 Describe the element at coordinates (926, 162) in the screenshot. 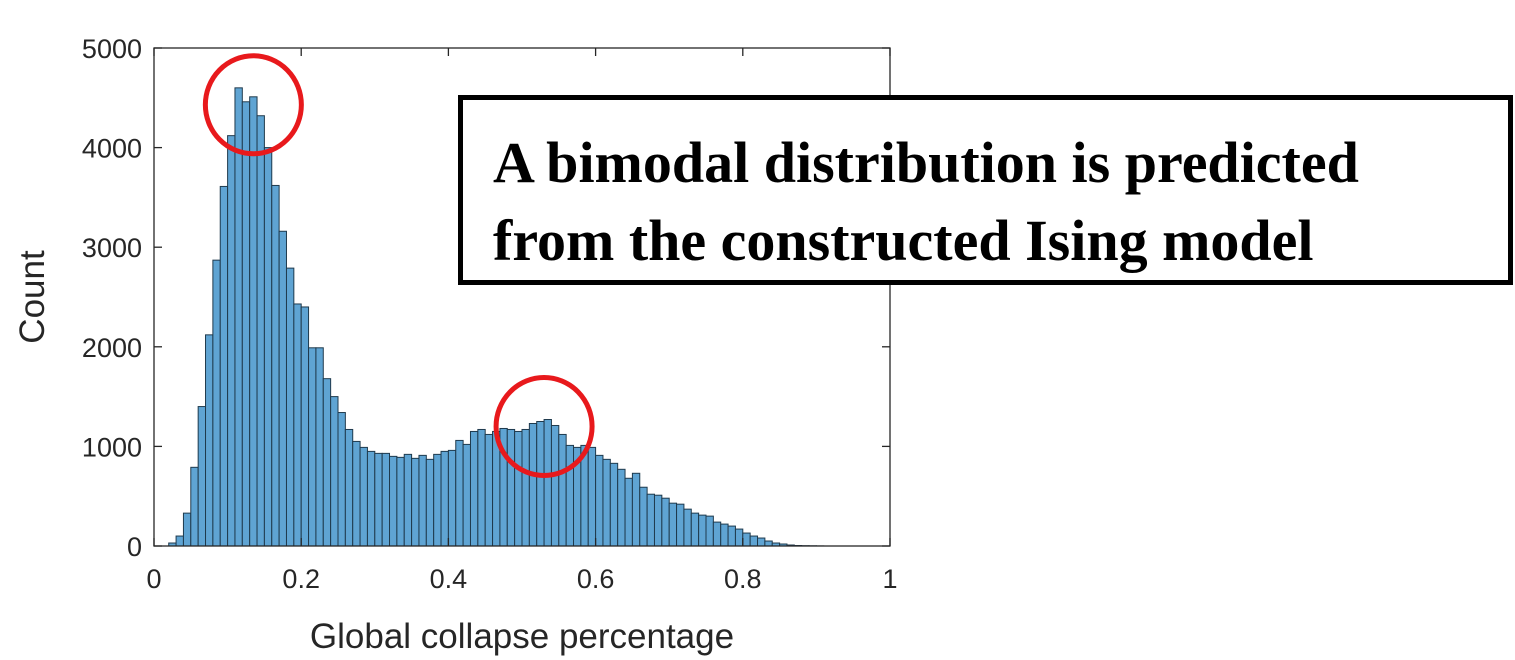

I see `callout-line-1: A bimodal distribution is predicted` at that location.